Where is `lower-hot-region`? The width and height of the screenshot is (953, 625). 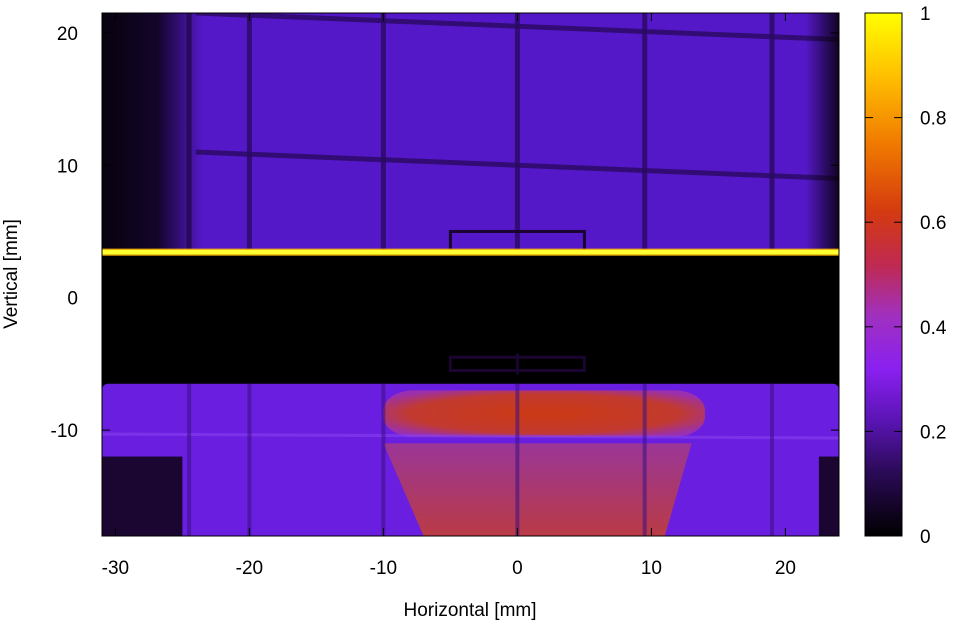
lower-hot-region is located at coordinates (537, 489).